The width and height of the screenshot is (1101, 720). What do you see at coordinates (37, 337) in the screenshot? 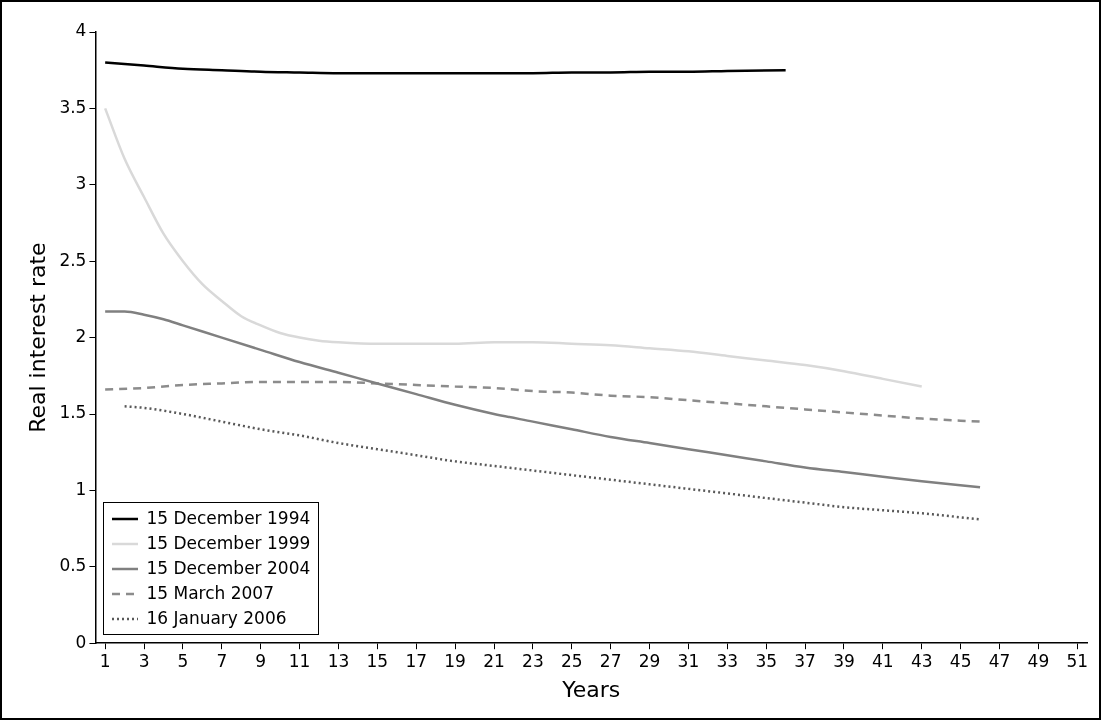
I see `y-axis-title: Real interest rate` at bounding box center [37, 337].